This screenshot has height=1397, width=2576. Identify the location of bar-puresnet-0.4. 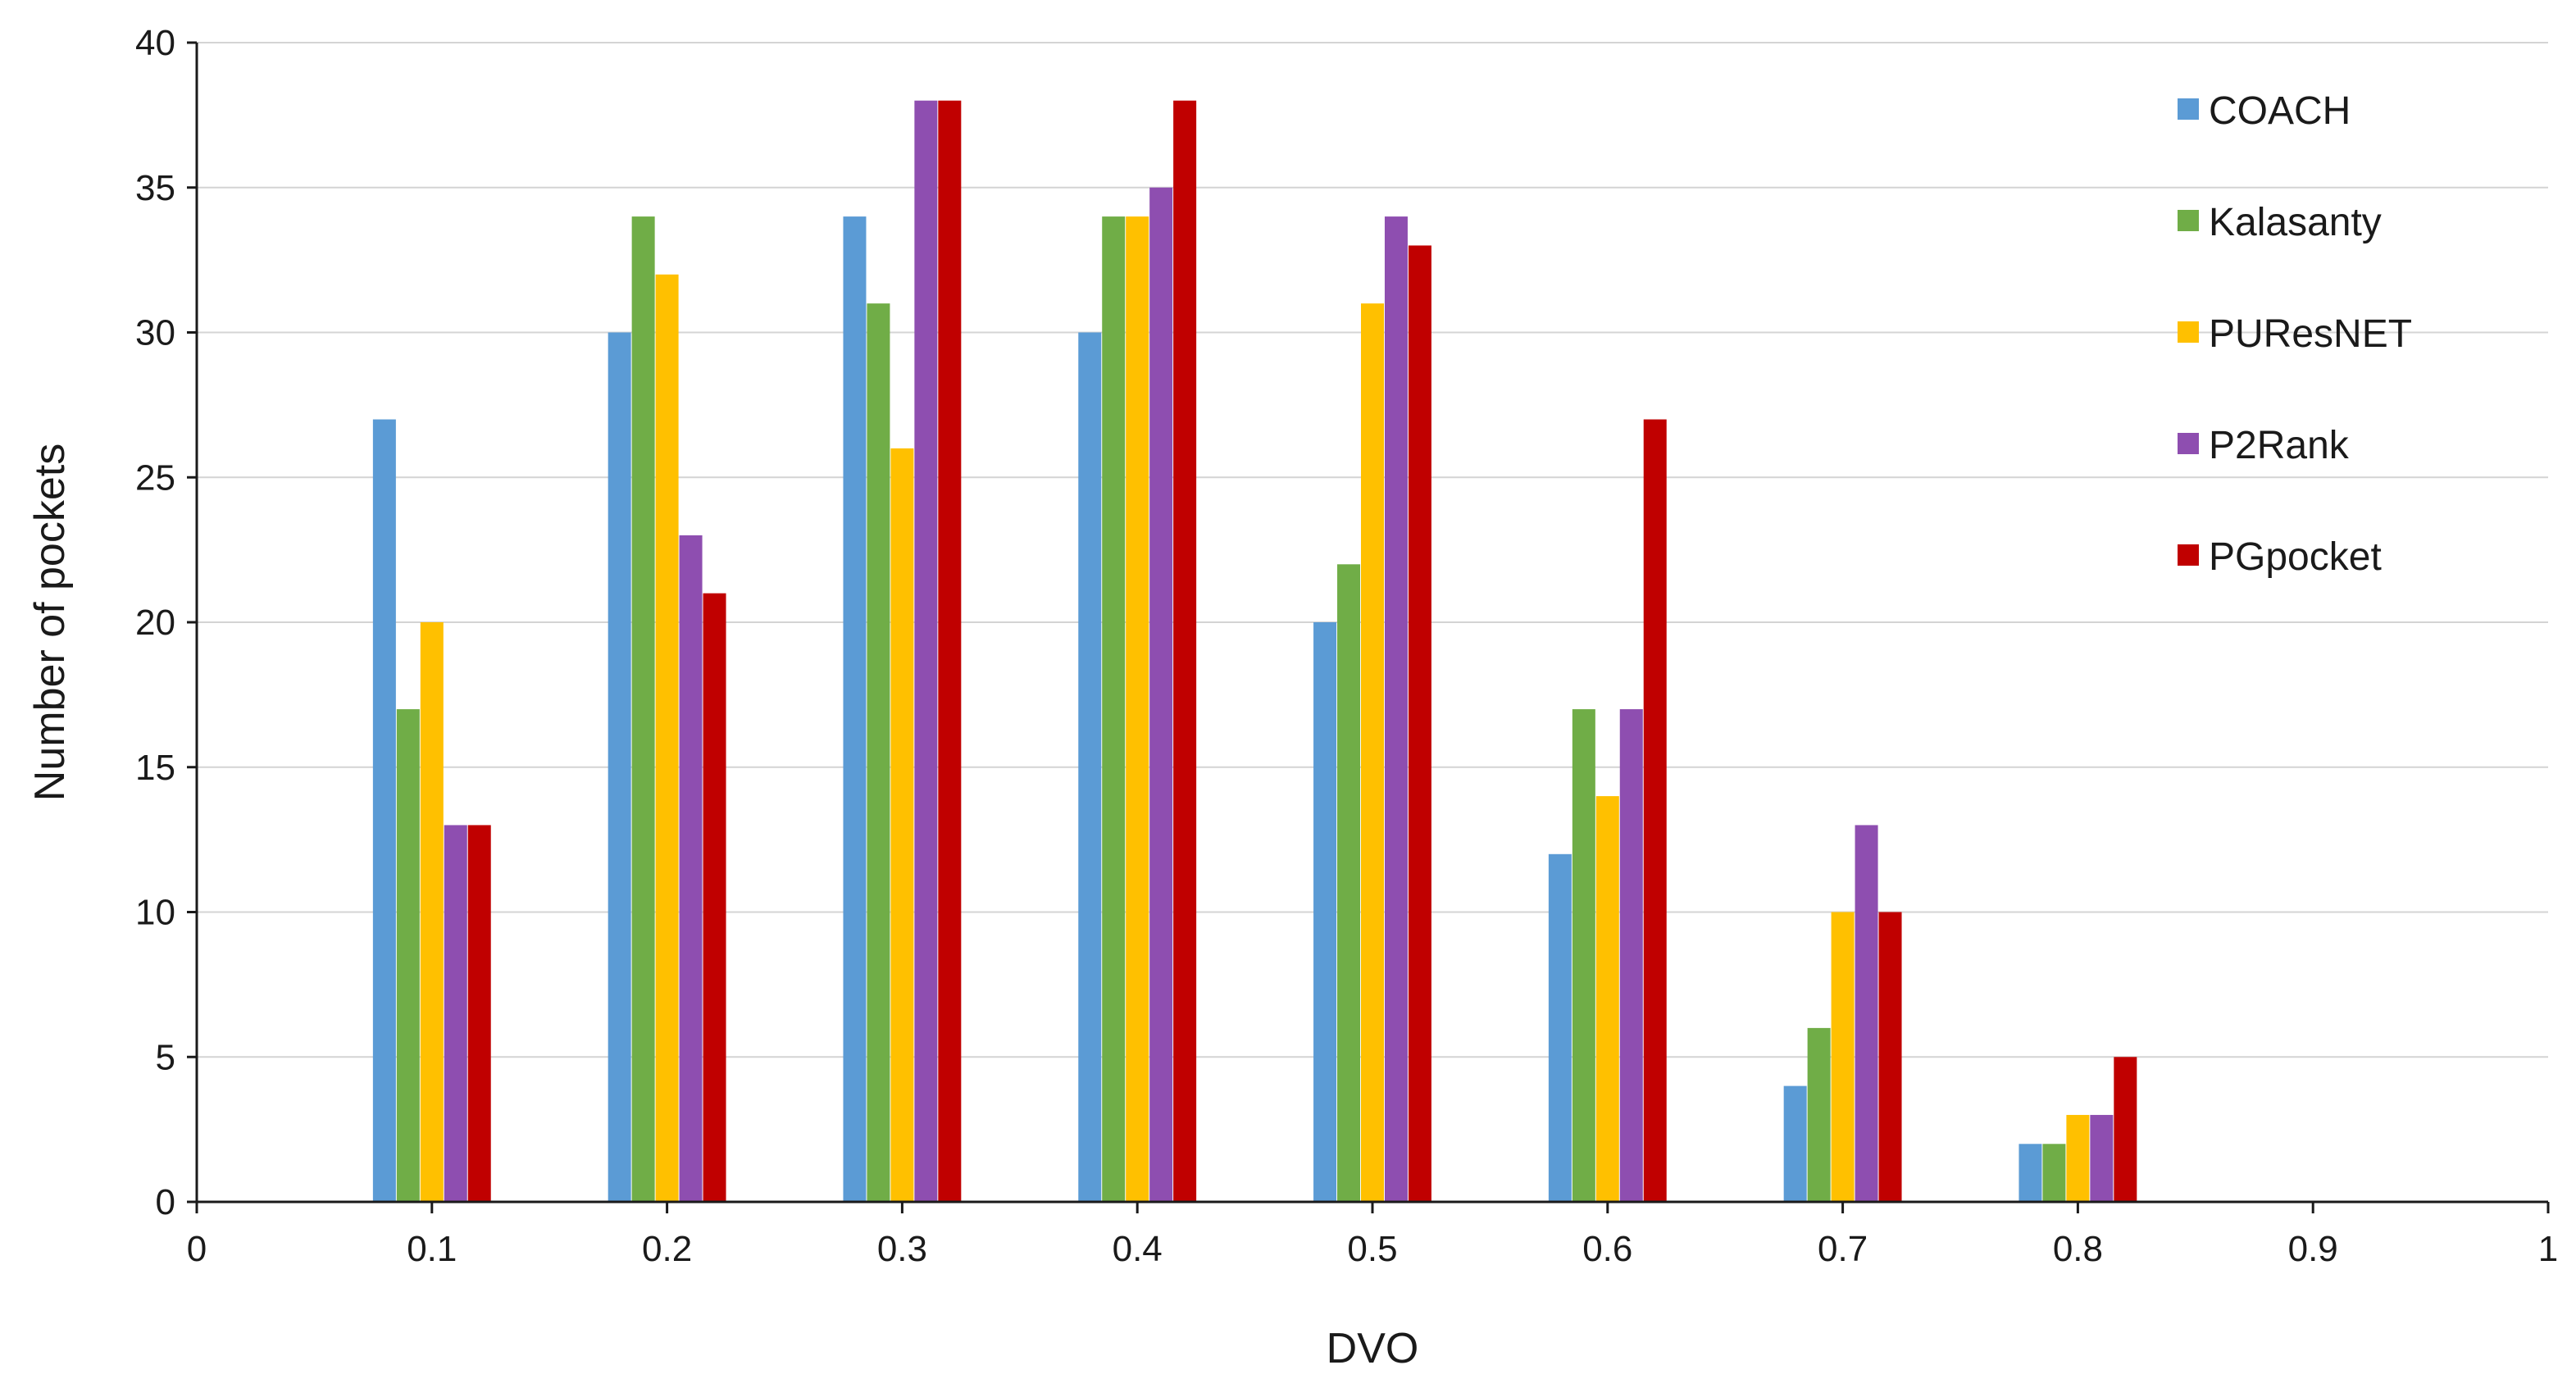
(1137, 709).